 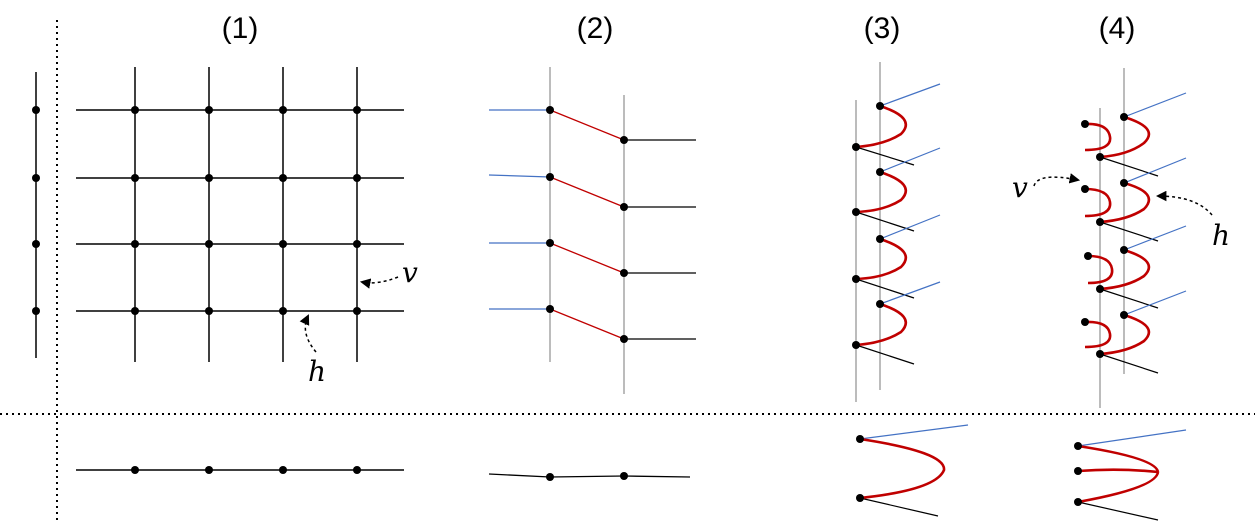 I want to click on p1-h-label: h, so click(x=317, y=371).